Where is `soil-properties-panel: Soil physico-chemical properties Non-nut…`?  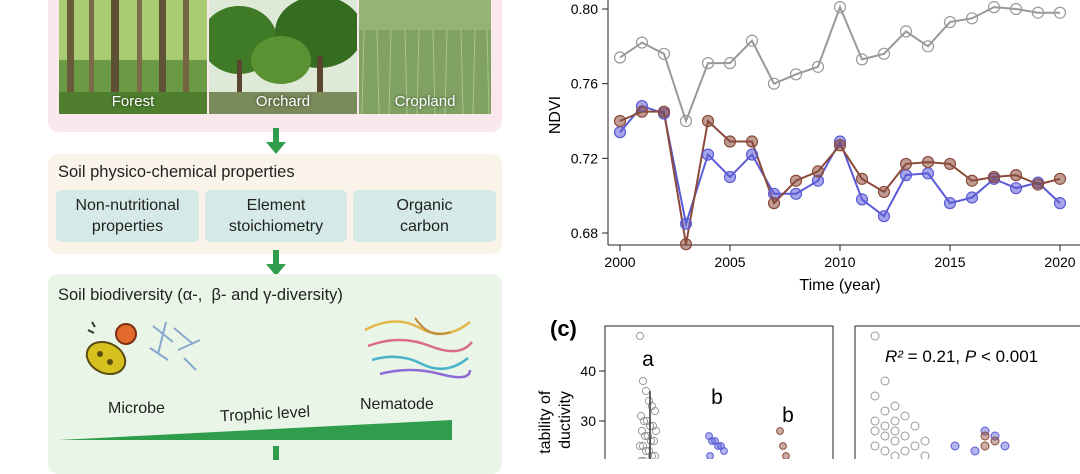 soil-properties-panel: Soil physico-chemical properties Non-nut… is located at coordinates (275, 204).